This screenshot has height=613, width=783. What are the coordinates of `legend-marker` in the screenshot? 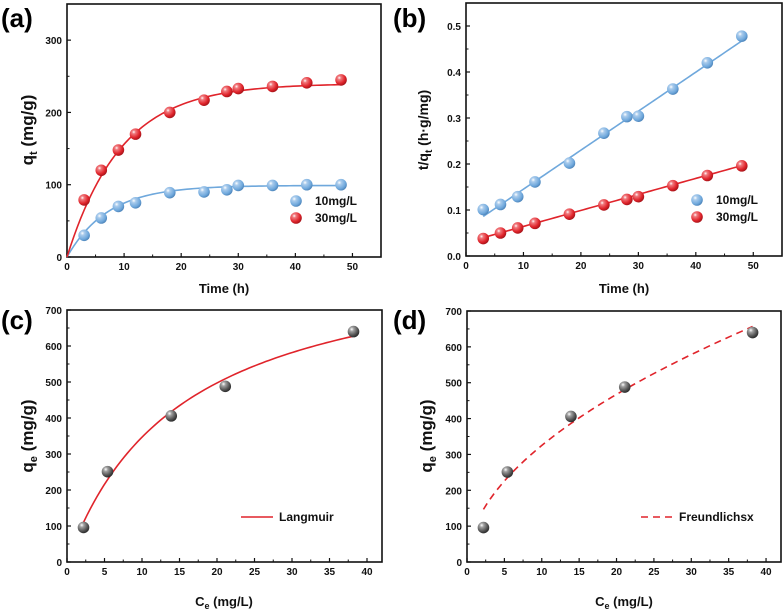 It's located at (697, 217).